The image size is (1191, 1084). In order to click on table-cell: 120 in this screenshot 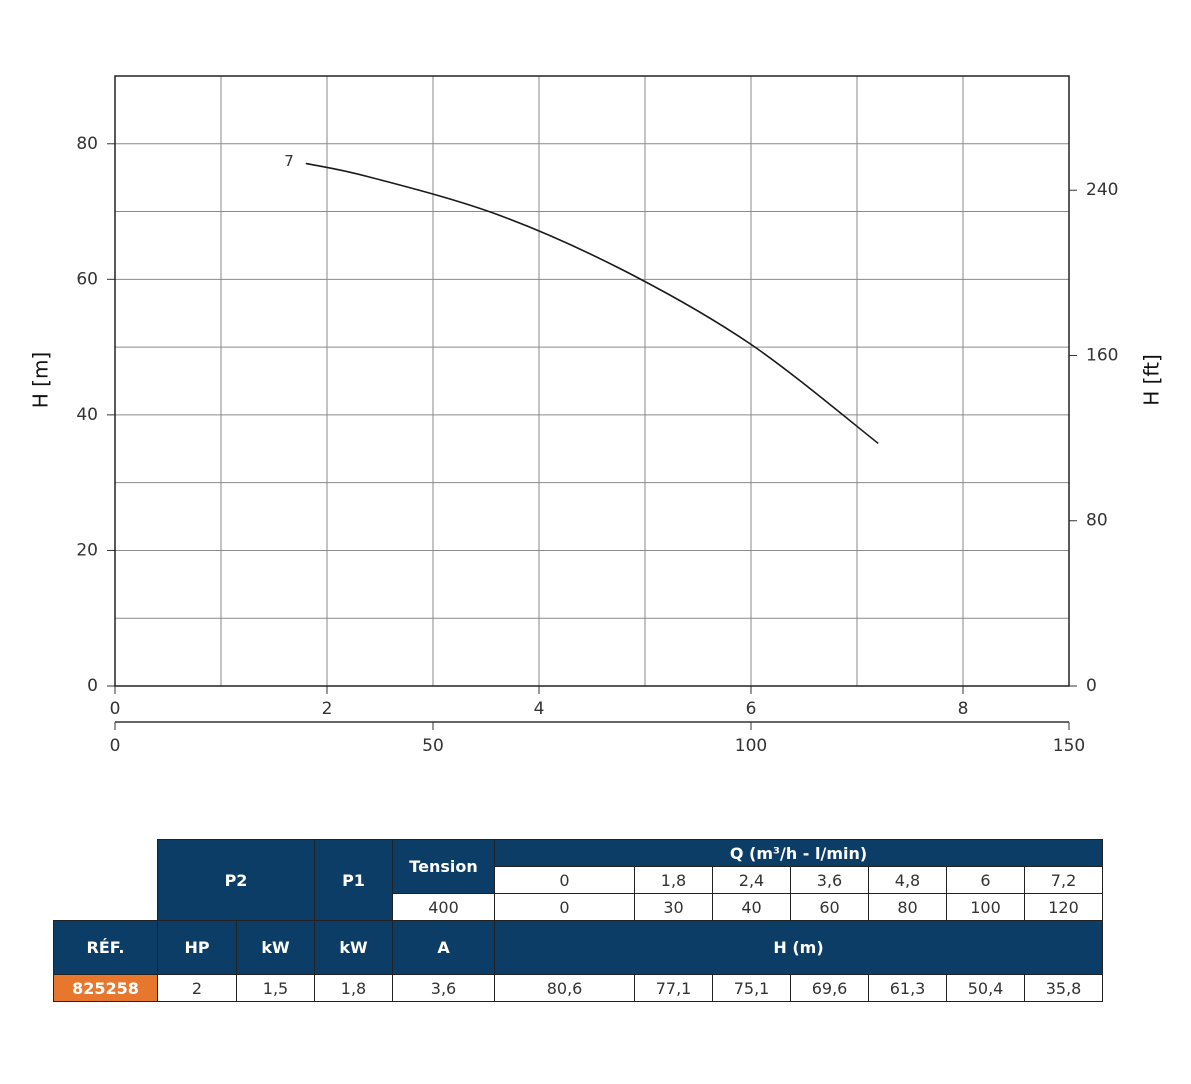, I will do `click(1064, 907)`.